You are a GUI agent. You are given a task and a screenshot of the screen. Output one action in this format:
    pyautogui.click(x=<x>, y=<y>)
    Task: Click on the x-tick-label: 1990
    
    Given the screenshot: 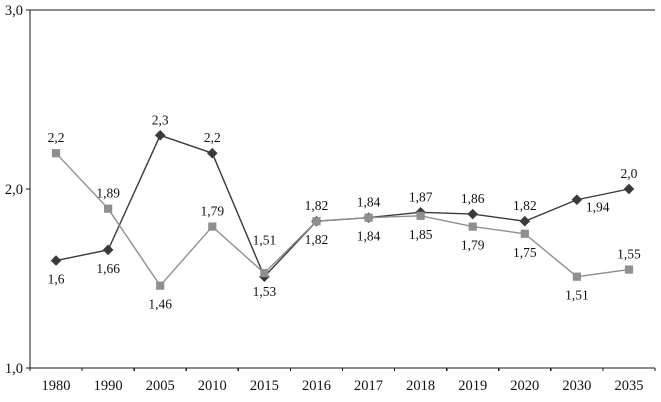 What is the action you would take?
    pyautogui.click(x=108, y=386)
    